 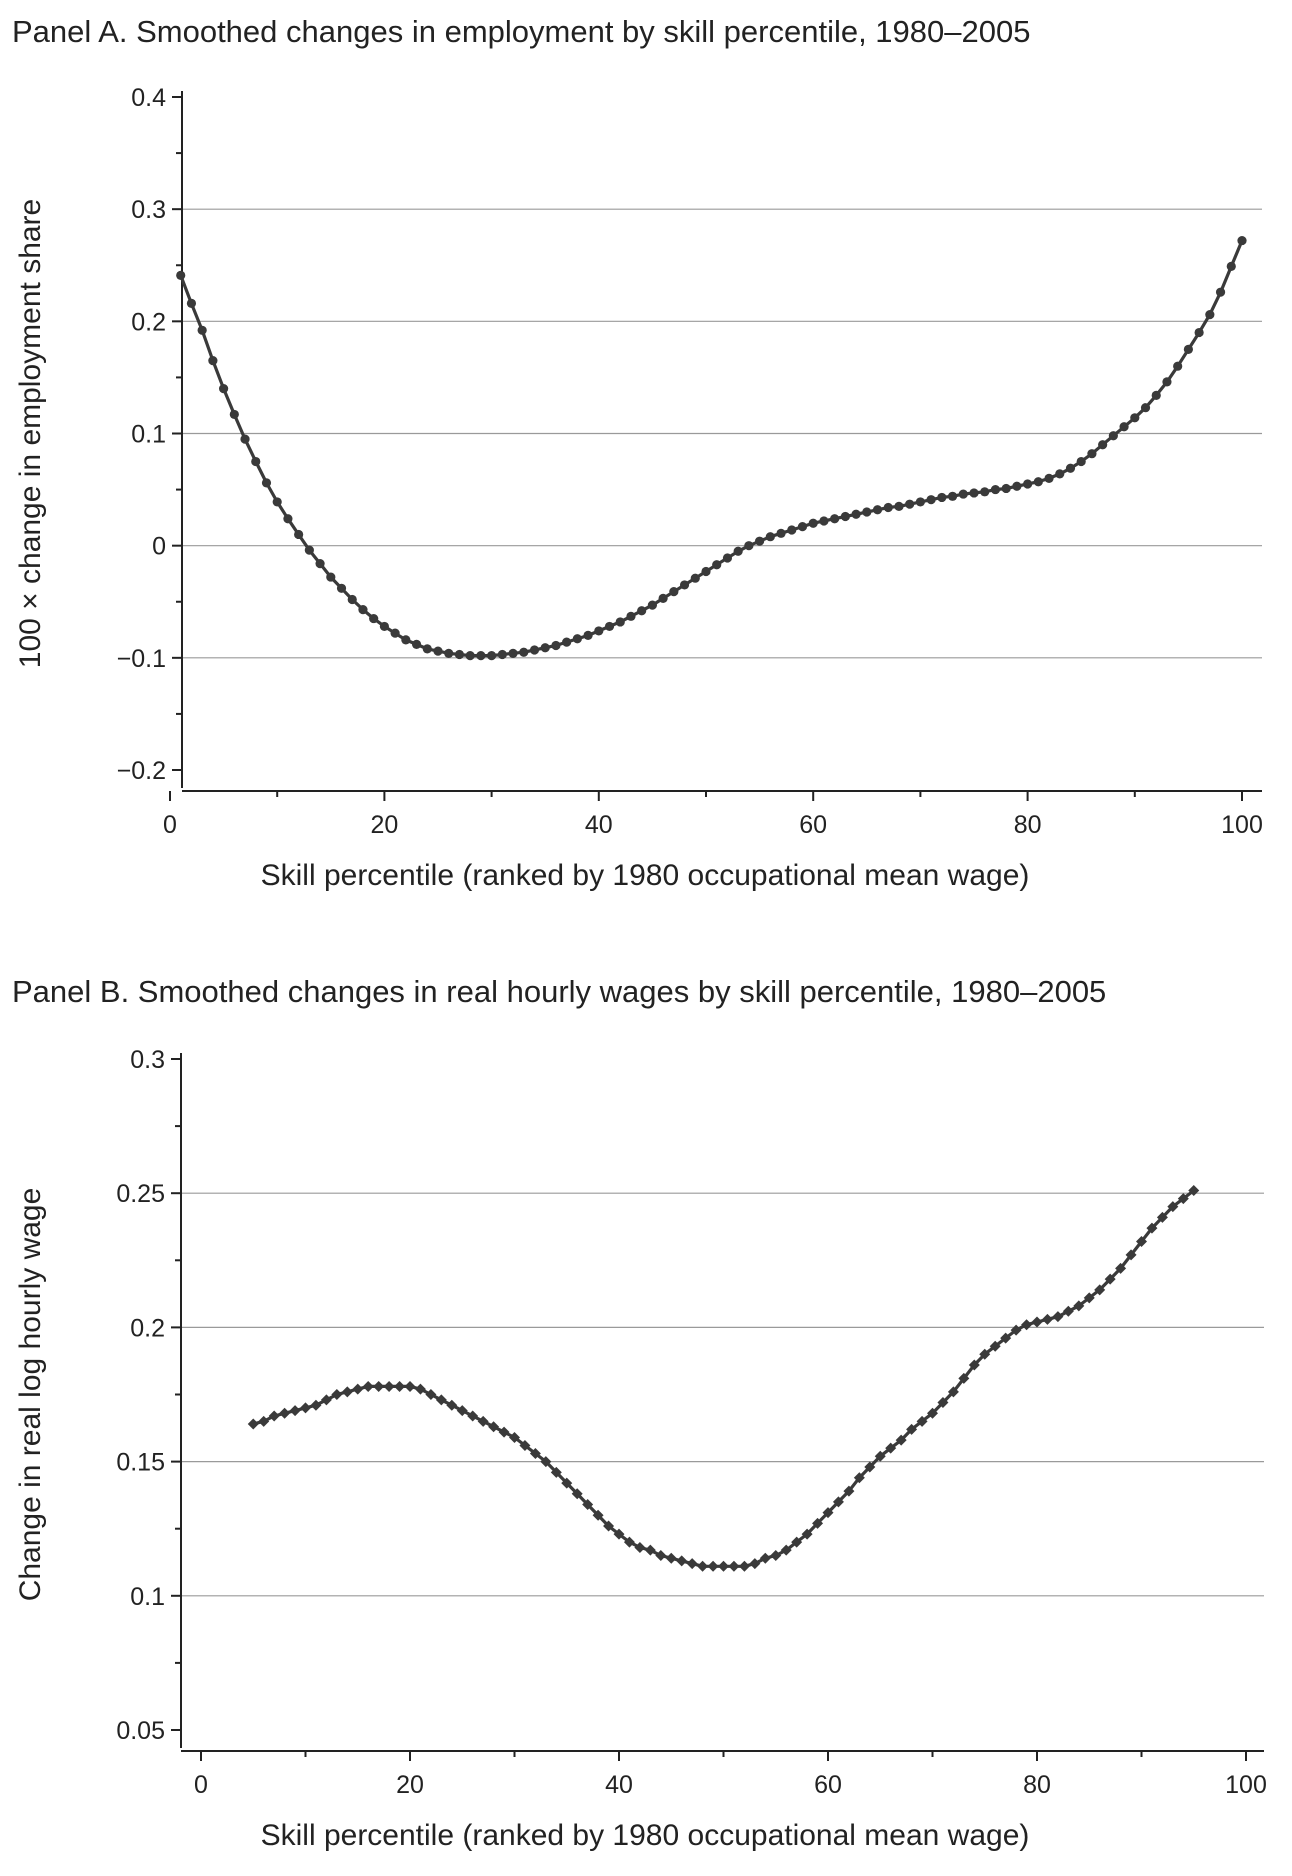 What do you see at coordinates (140, 1731) in the screenshot?
I see `y-tick-label: 0.05` at bounding box center [140, 1731].